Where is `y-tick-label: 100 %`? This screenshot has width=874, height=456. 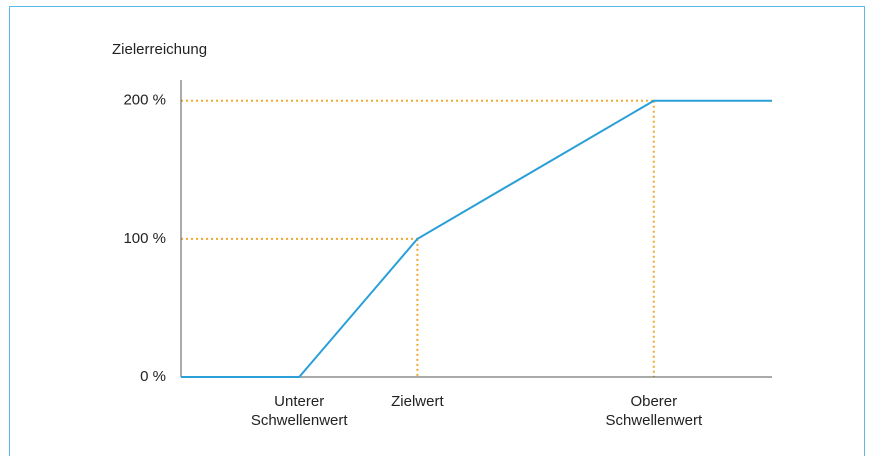
y-tick-label: 100 % is located at coordinates (144, 238).